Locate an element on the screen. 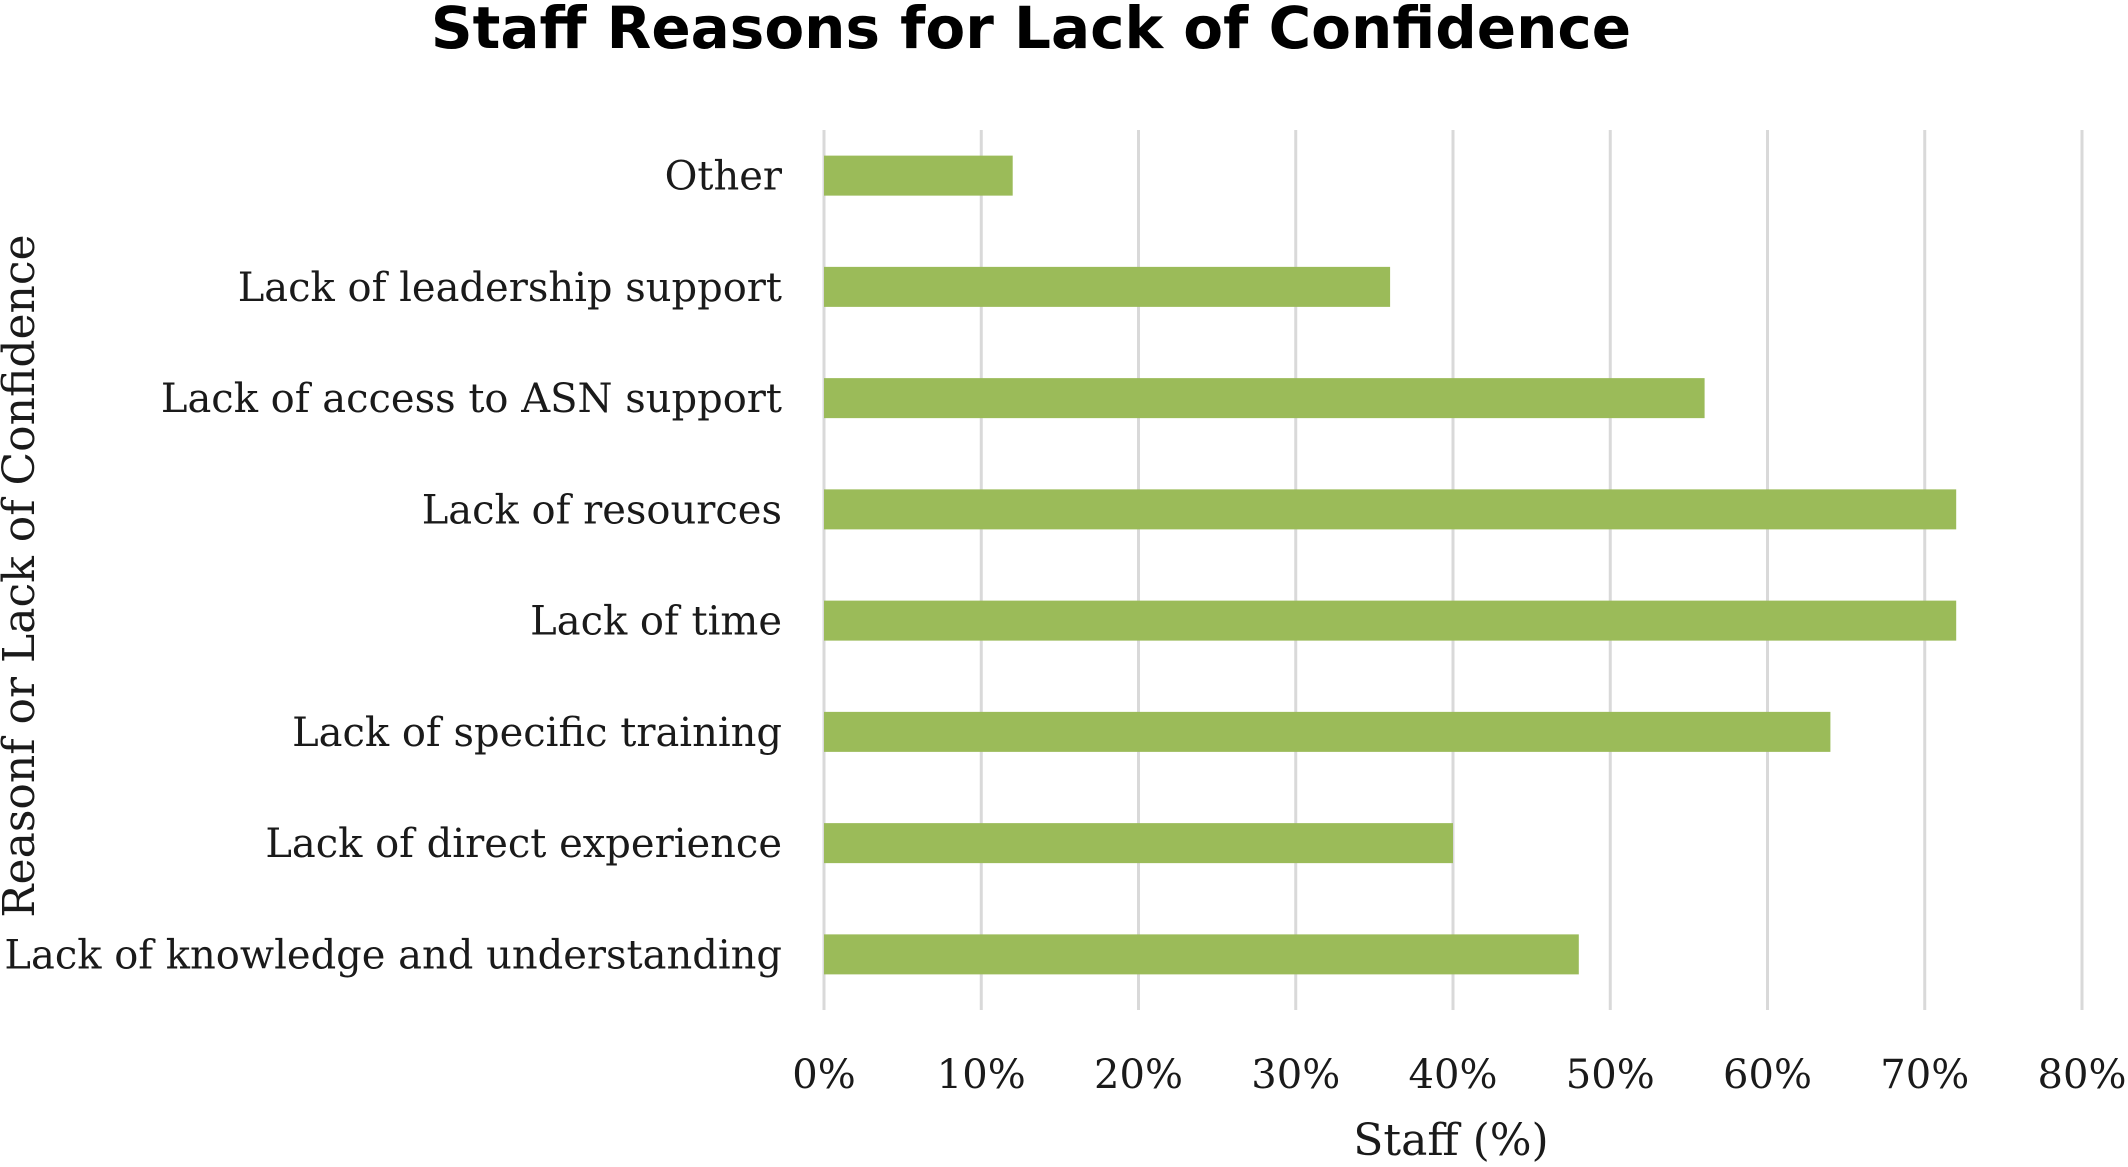 This screenshot has width=2128, height=1167. x-tick-label: 40% is located at coordinates (1453, 1075).